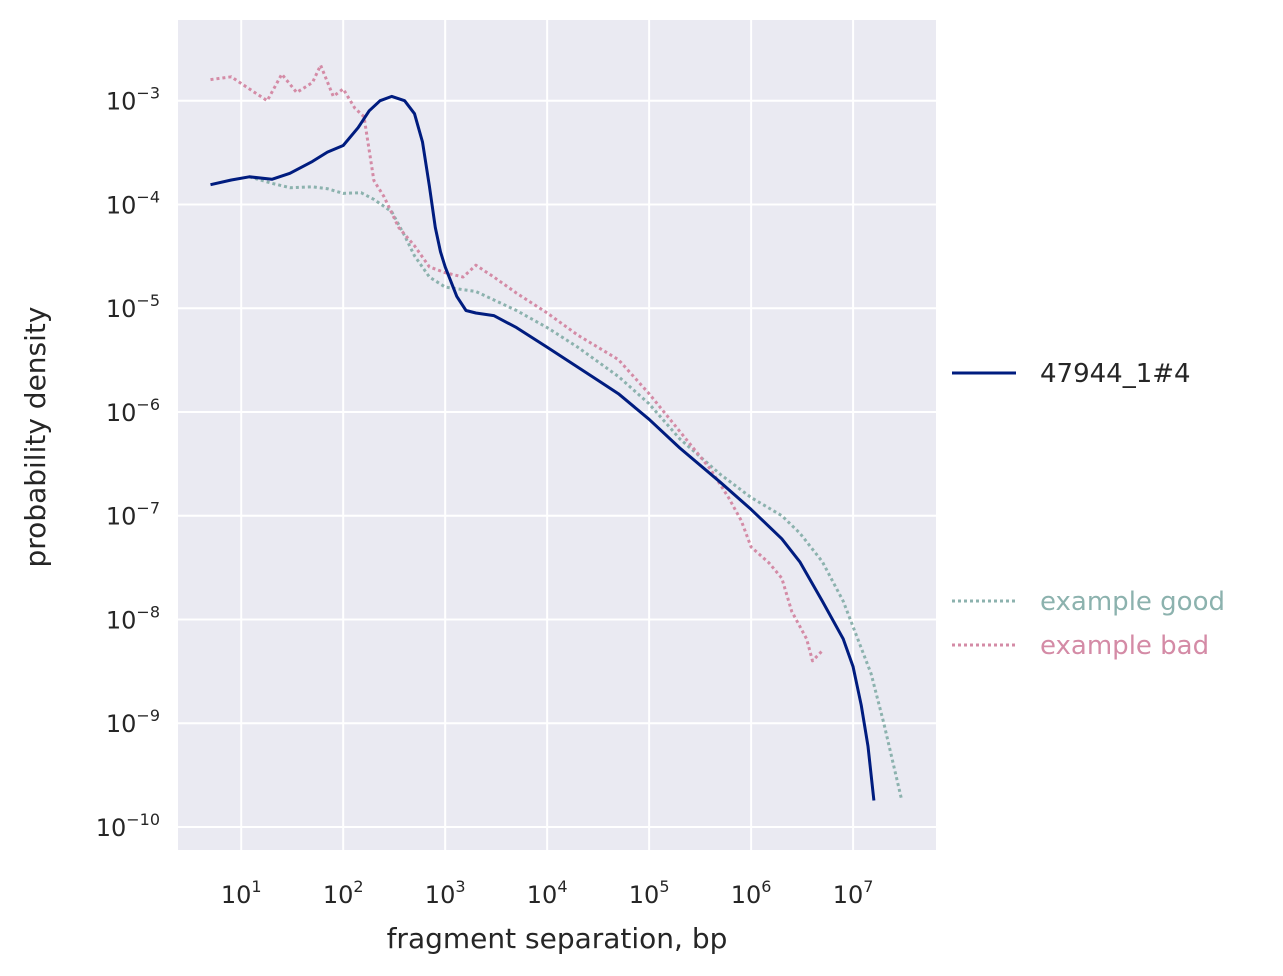  I want to click on y-tick-label: 10⁻⁵, so click(133, 307).